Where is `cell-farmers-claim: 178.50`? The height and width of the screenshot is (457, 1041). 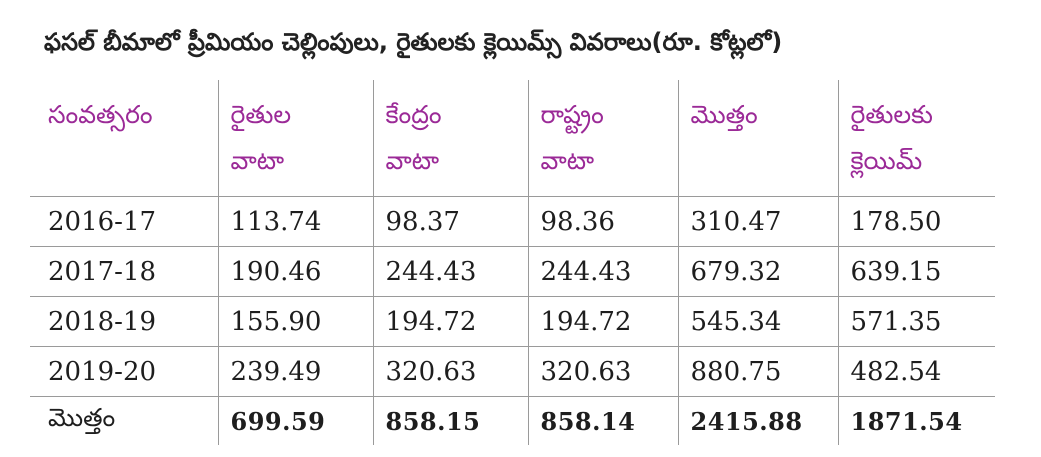 cell-farmers-claim: 178.50 is located at coordinates (916, 221).